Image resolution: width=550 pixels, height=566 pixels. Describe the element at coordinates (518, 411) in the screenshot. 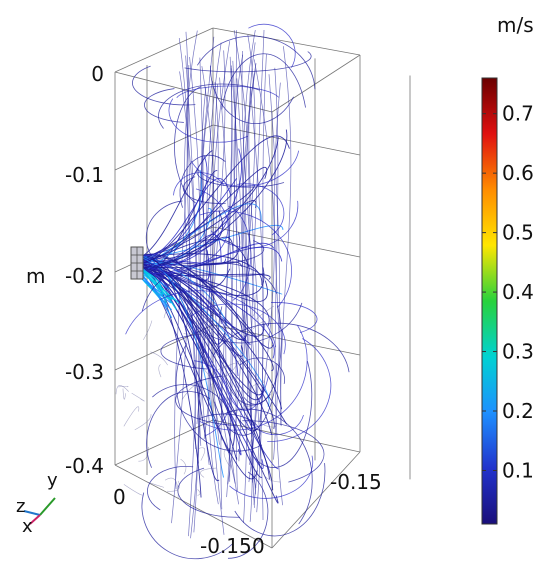

I see `colorbar-tick-label: 0.2` at that location.